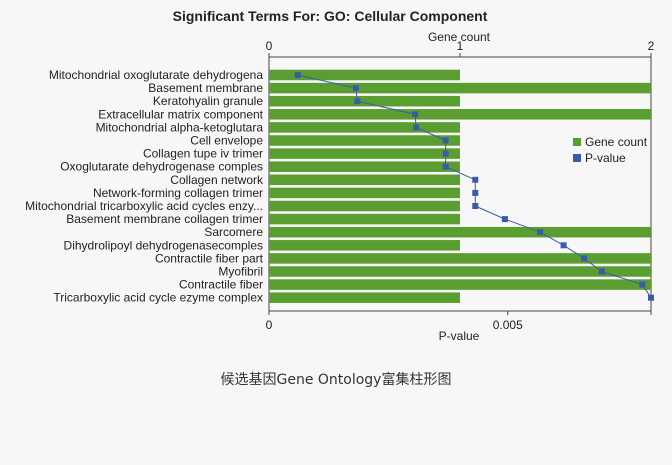 This screenshot has height=465, width=672. I want to click on top-axis-tick-label: 0, so click(269, 46).